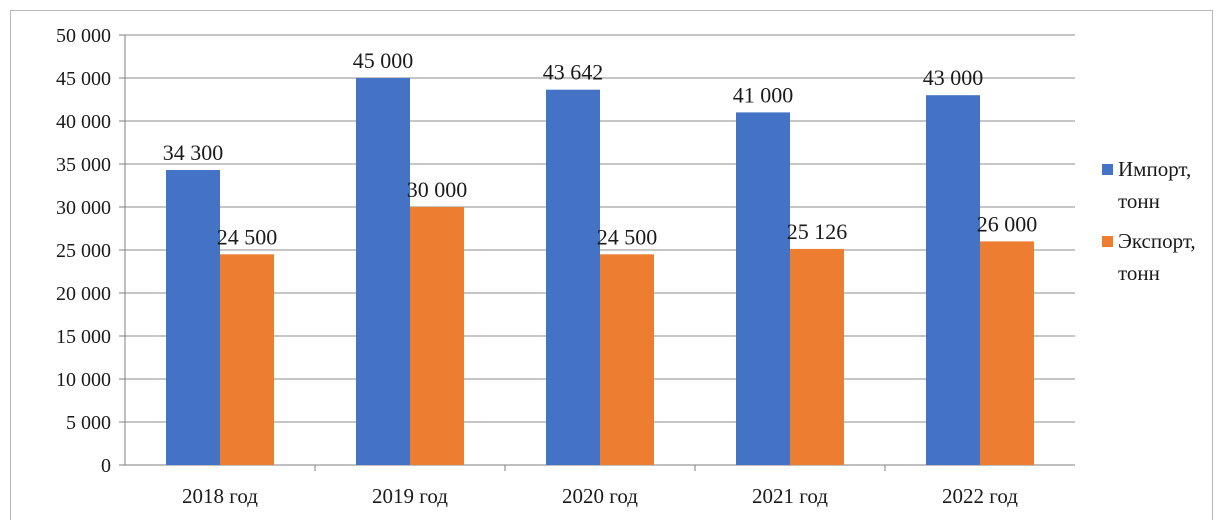 The image size is (1225, 520). What do you see at coordinates (83, 208) in the screenshot?
I see `y-tick-label: 30 000` at bounding box center [83, 208].